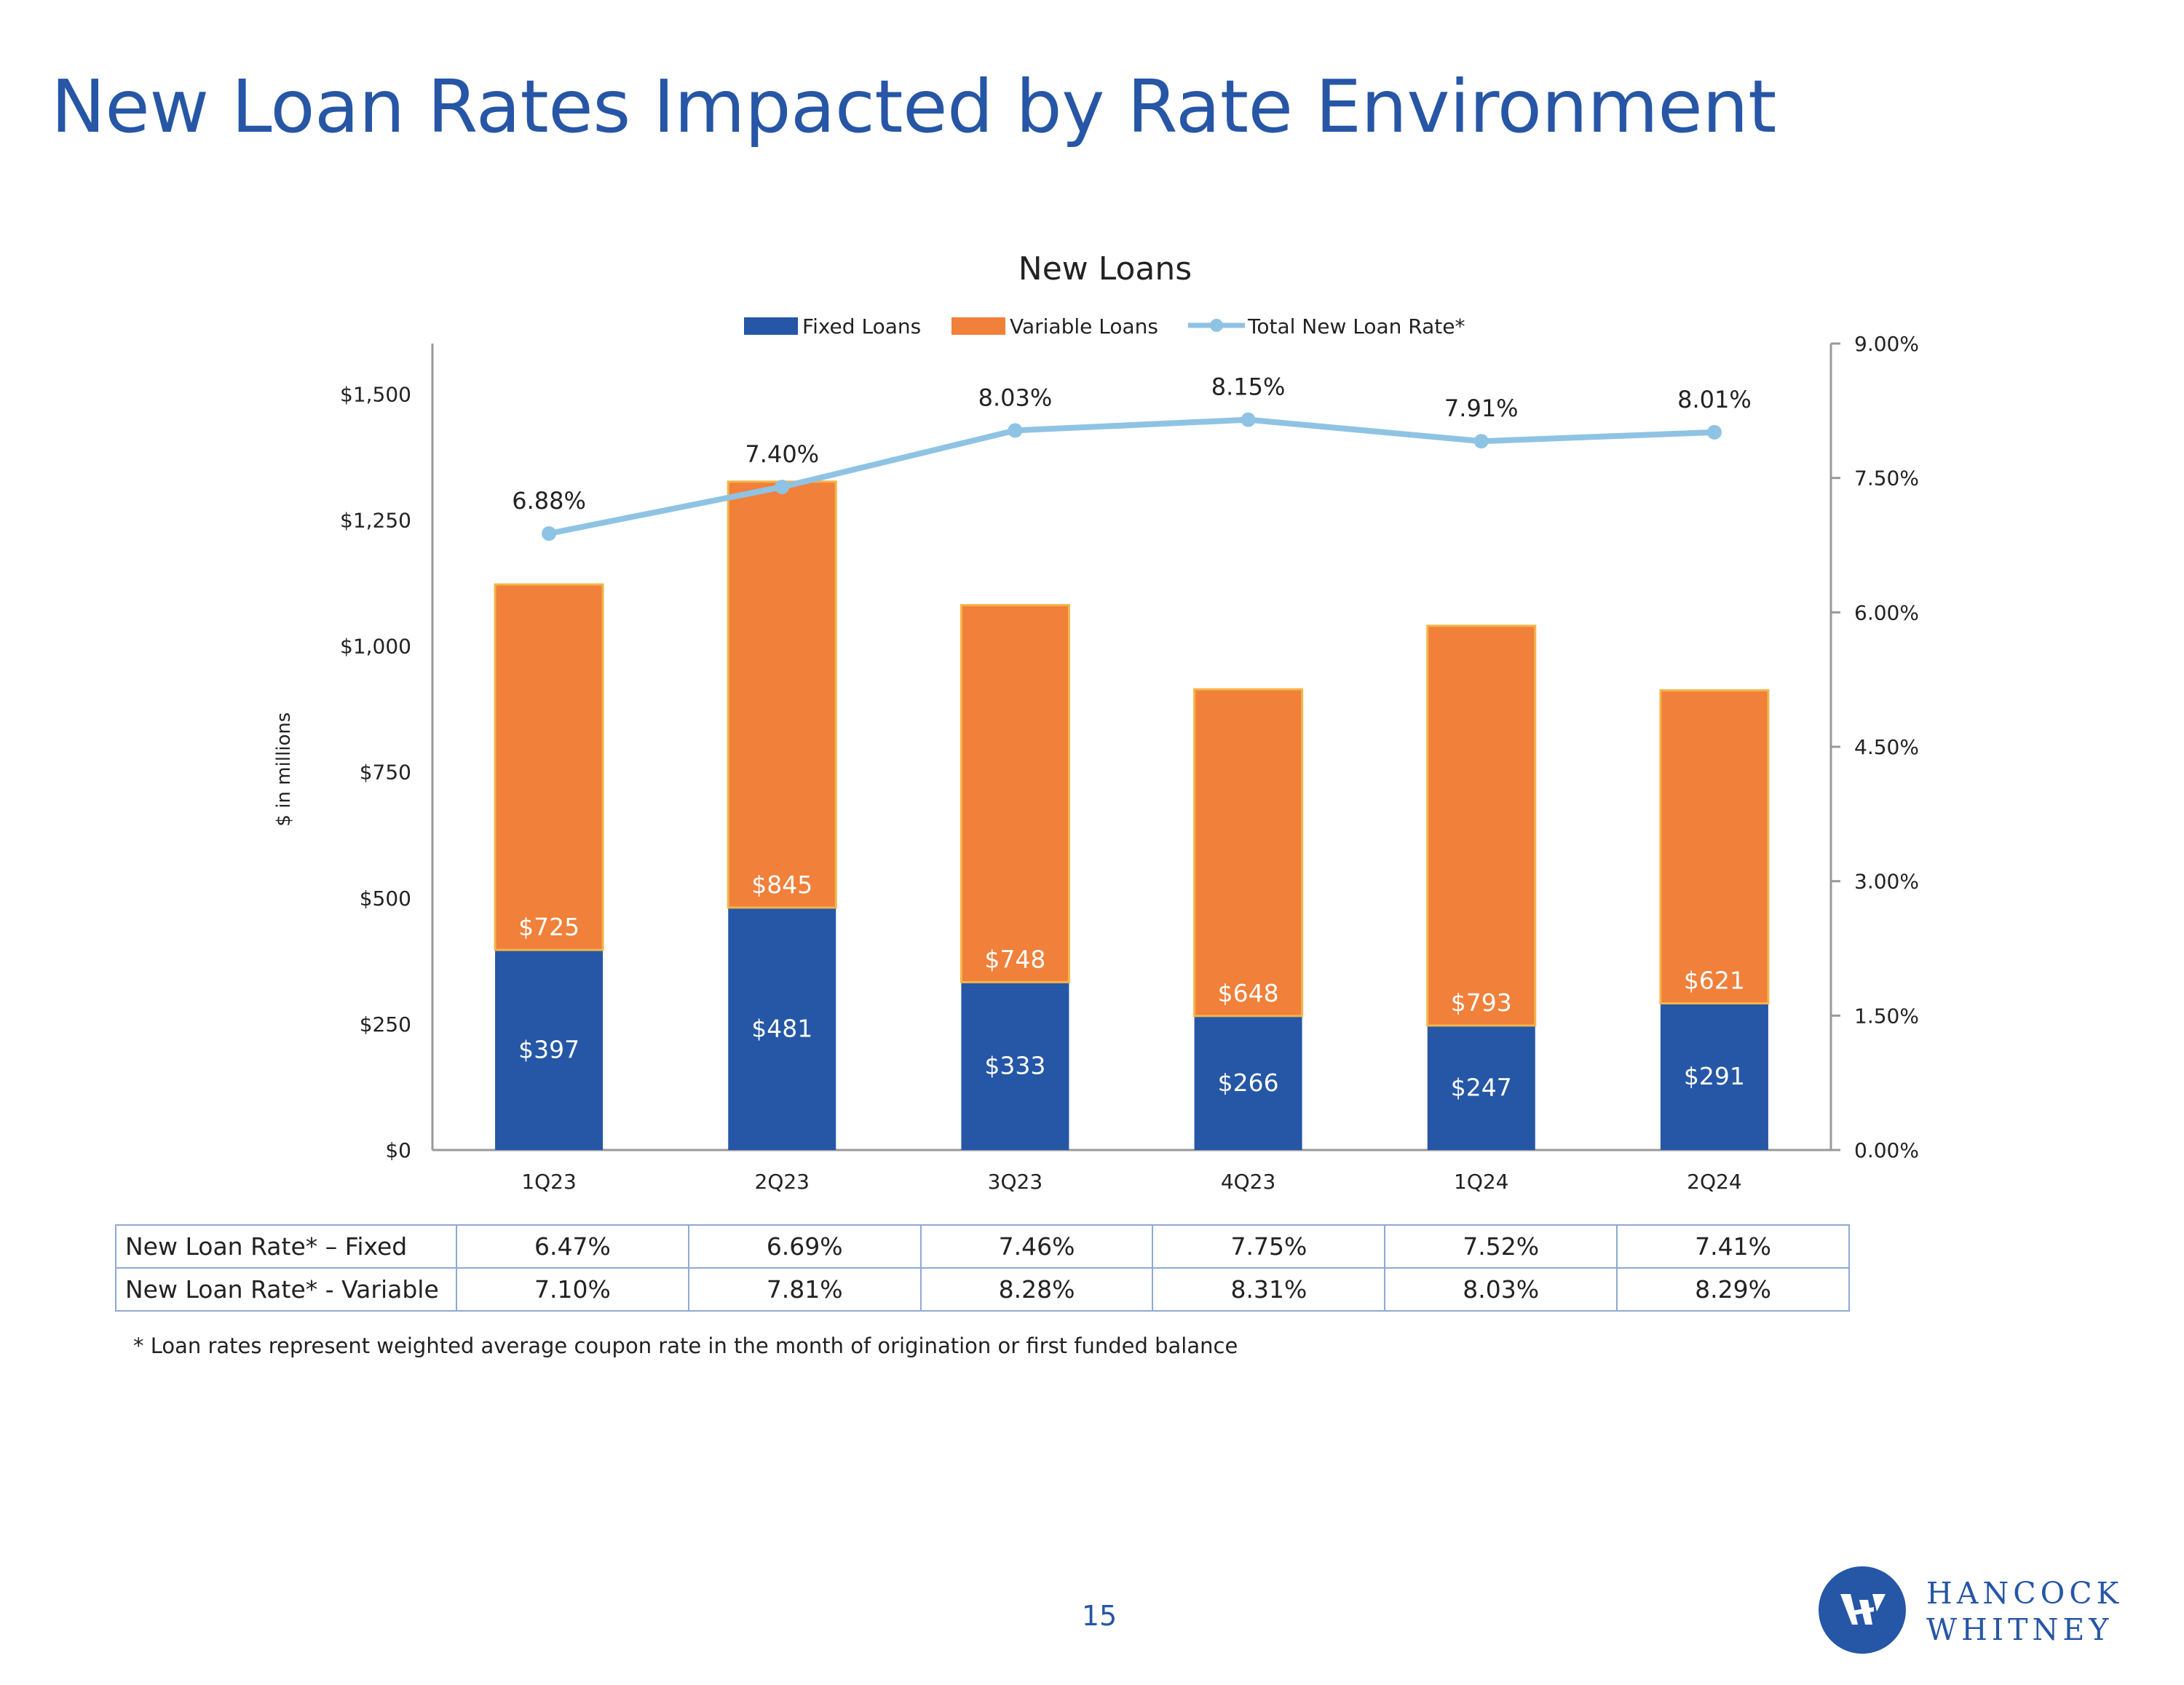 Image resolution: width=2184 pixels, height=1685 pixels. Describe the element at coordinates (782, 694) in the screenshot. I see `bar-variable-2Q23` at that location.